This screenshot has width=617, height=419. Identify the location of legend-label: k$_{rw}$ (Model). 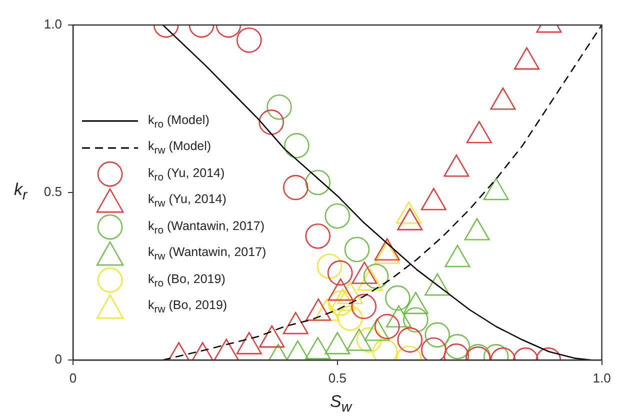
(180, 147).